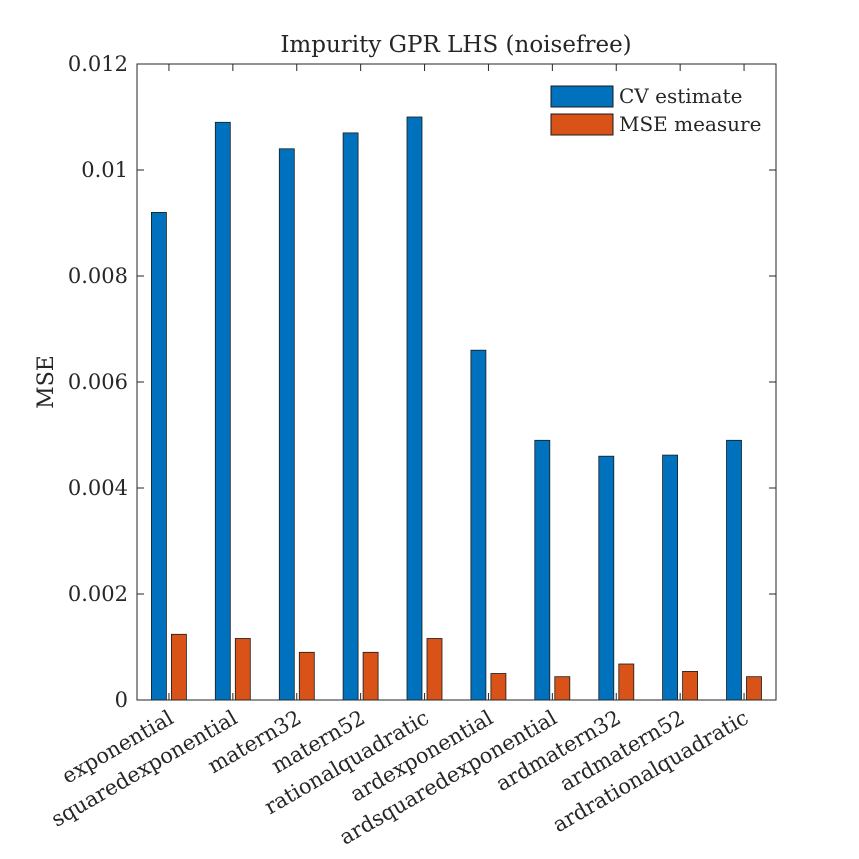 The width and height of the screenshot is (859, 859). I want to click on legend-swatch-mse-measure, so click(582, 124).